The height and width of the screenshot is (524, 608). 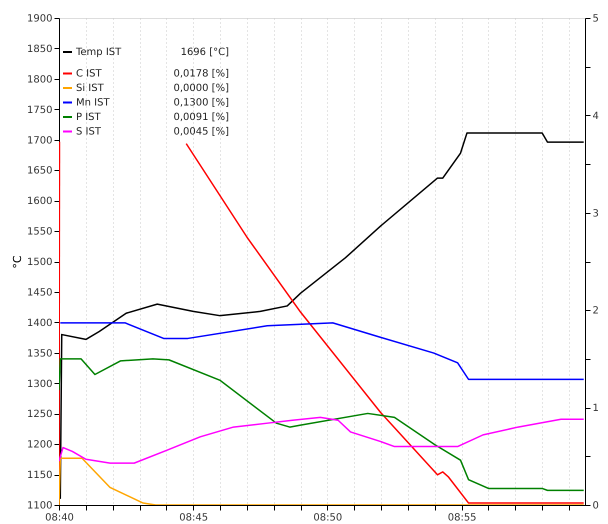 I want to click on y-tick-label: 1650, so click(x=39, y=171).